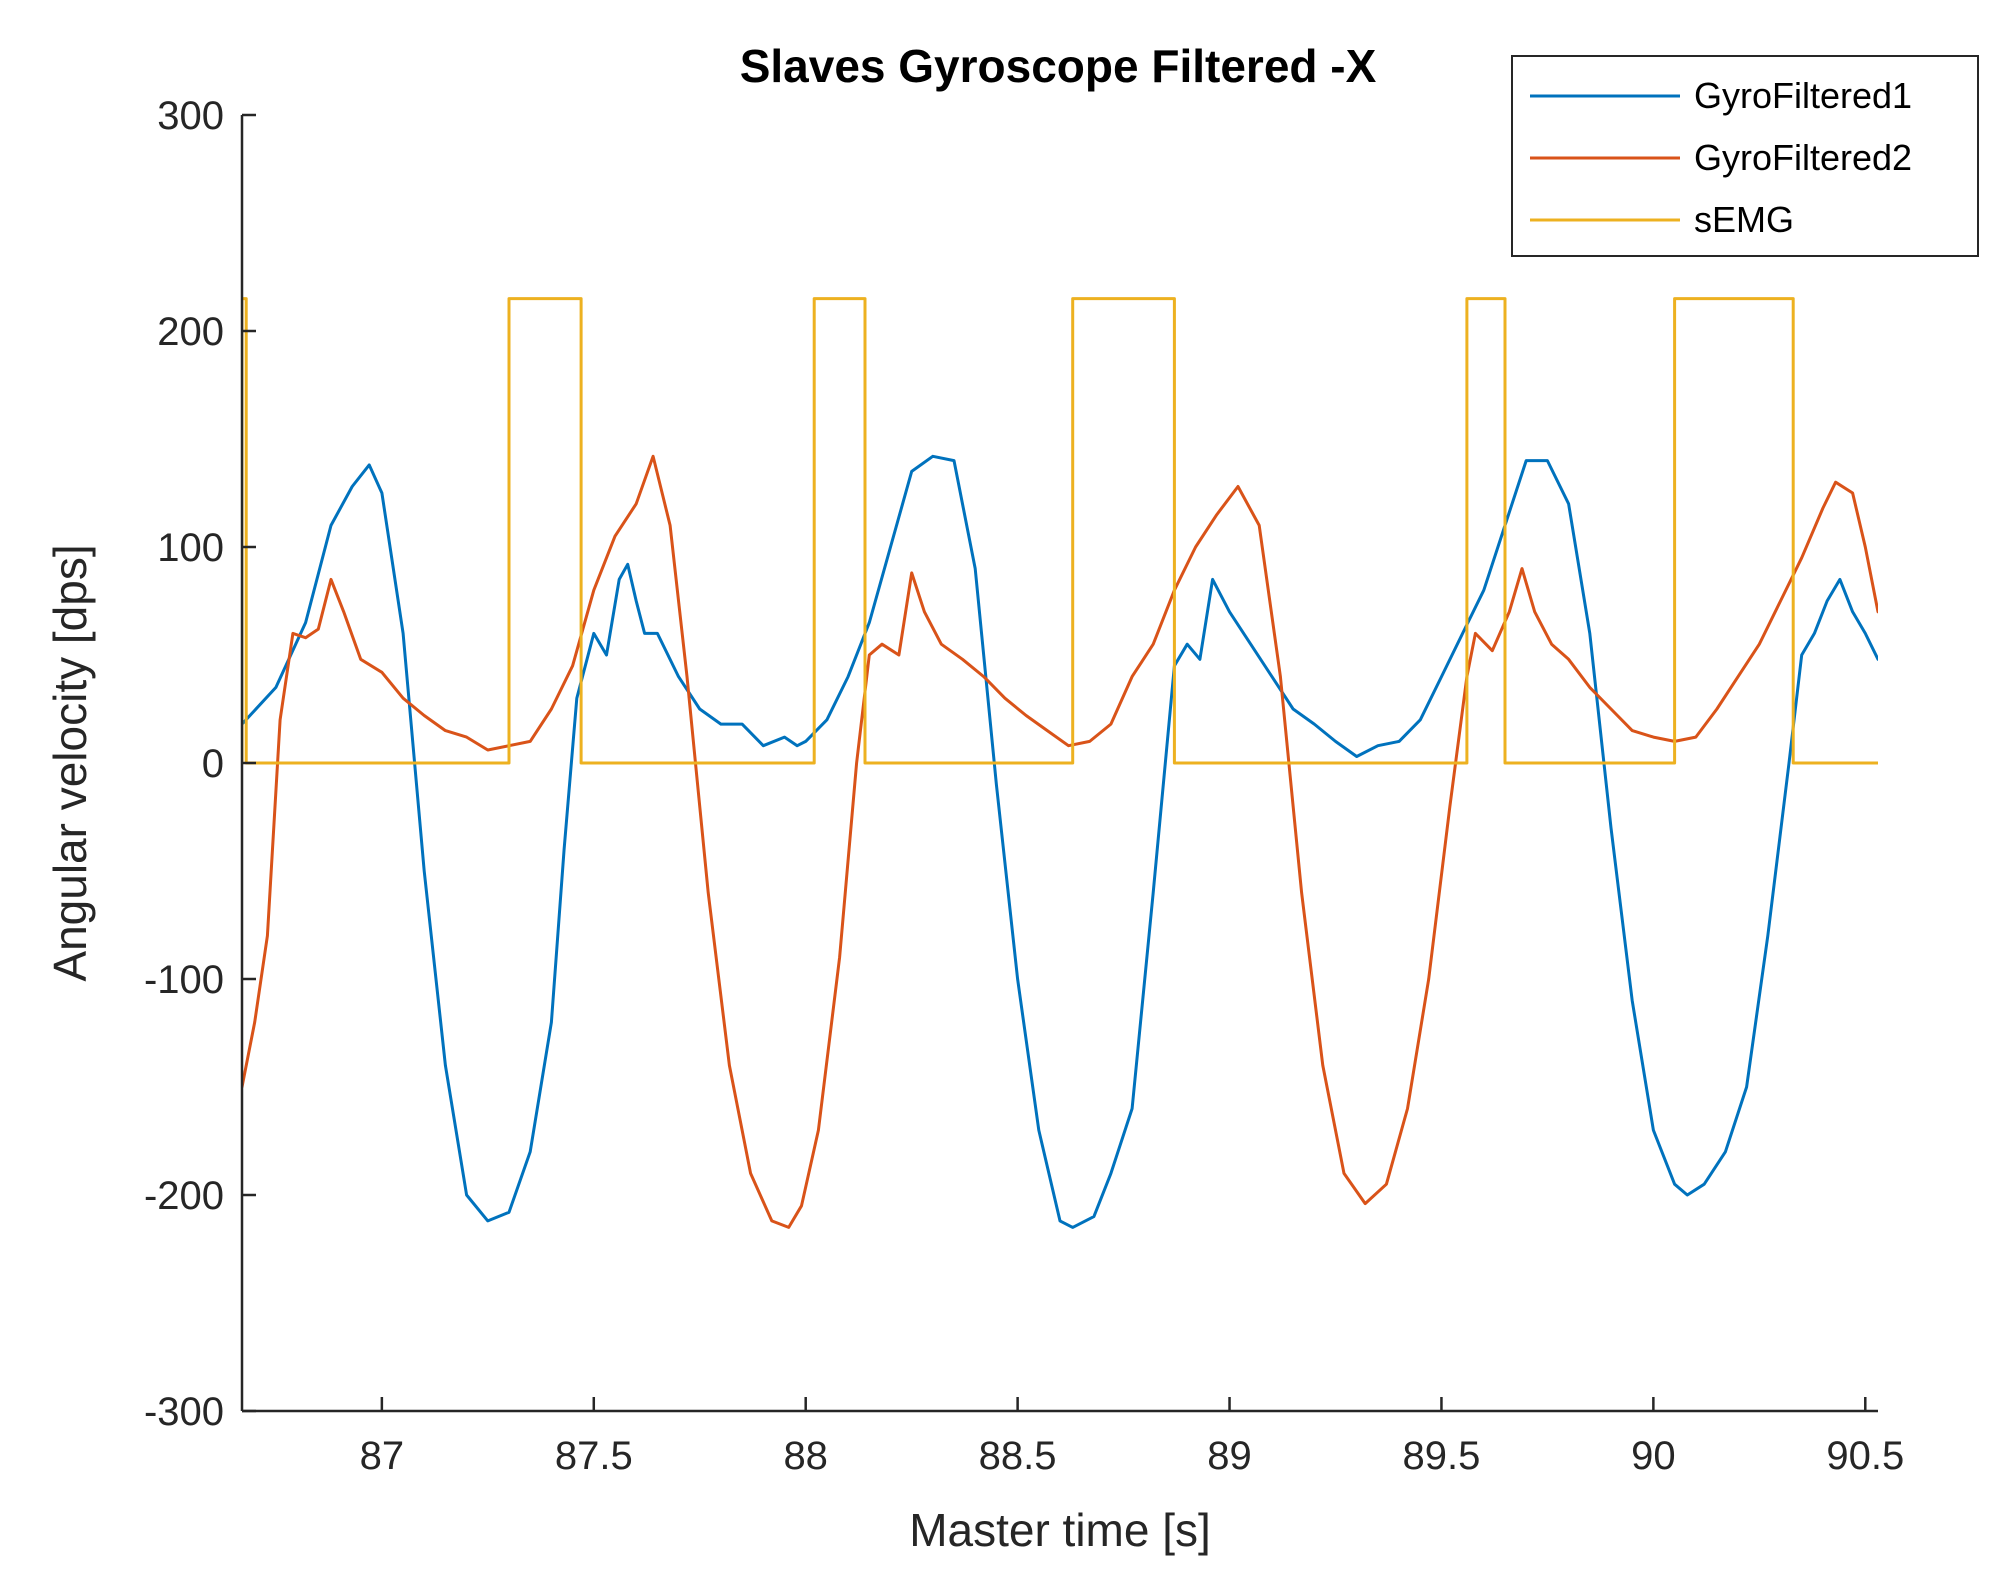 Image resolution: width=2007 pixels, height=1584 pixels. I want to click on legend-label-semg: sEMG, so click(1744, 219).